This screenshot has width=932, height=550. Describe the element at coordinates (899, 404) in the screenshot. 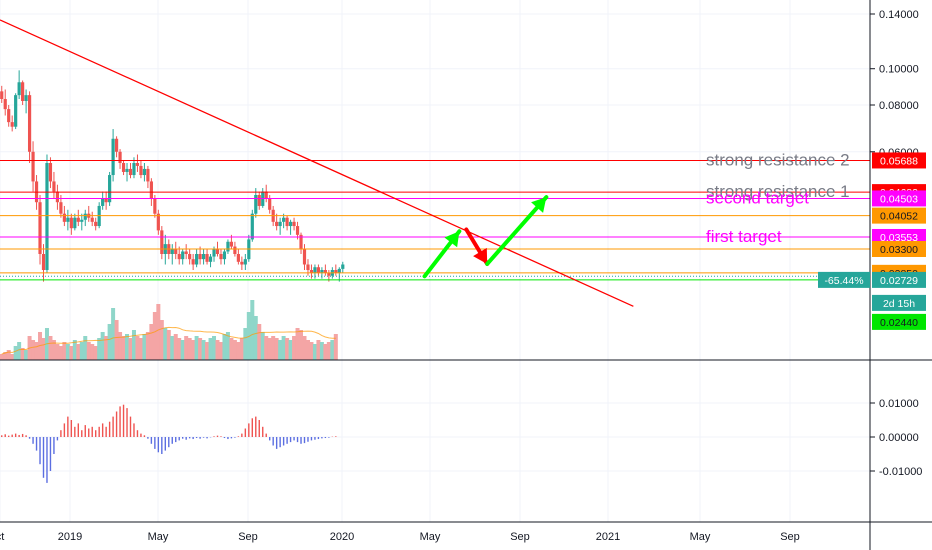

I see `osc-tick-label: 0.01000` at that location.